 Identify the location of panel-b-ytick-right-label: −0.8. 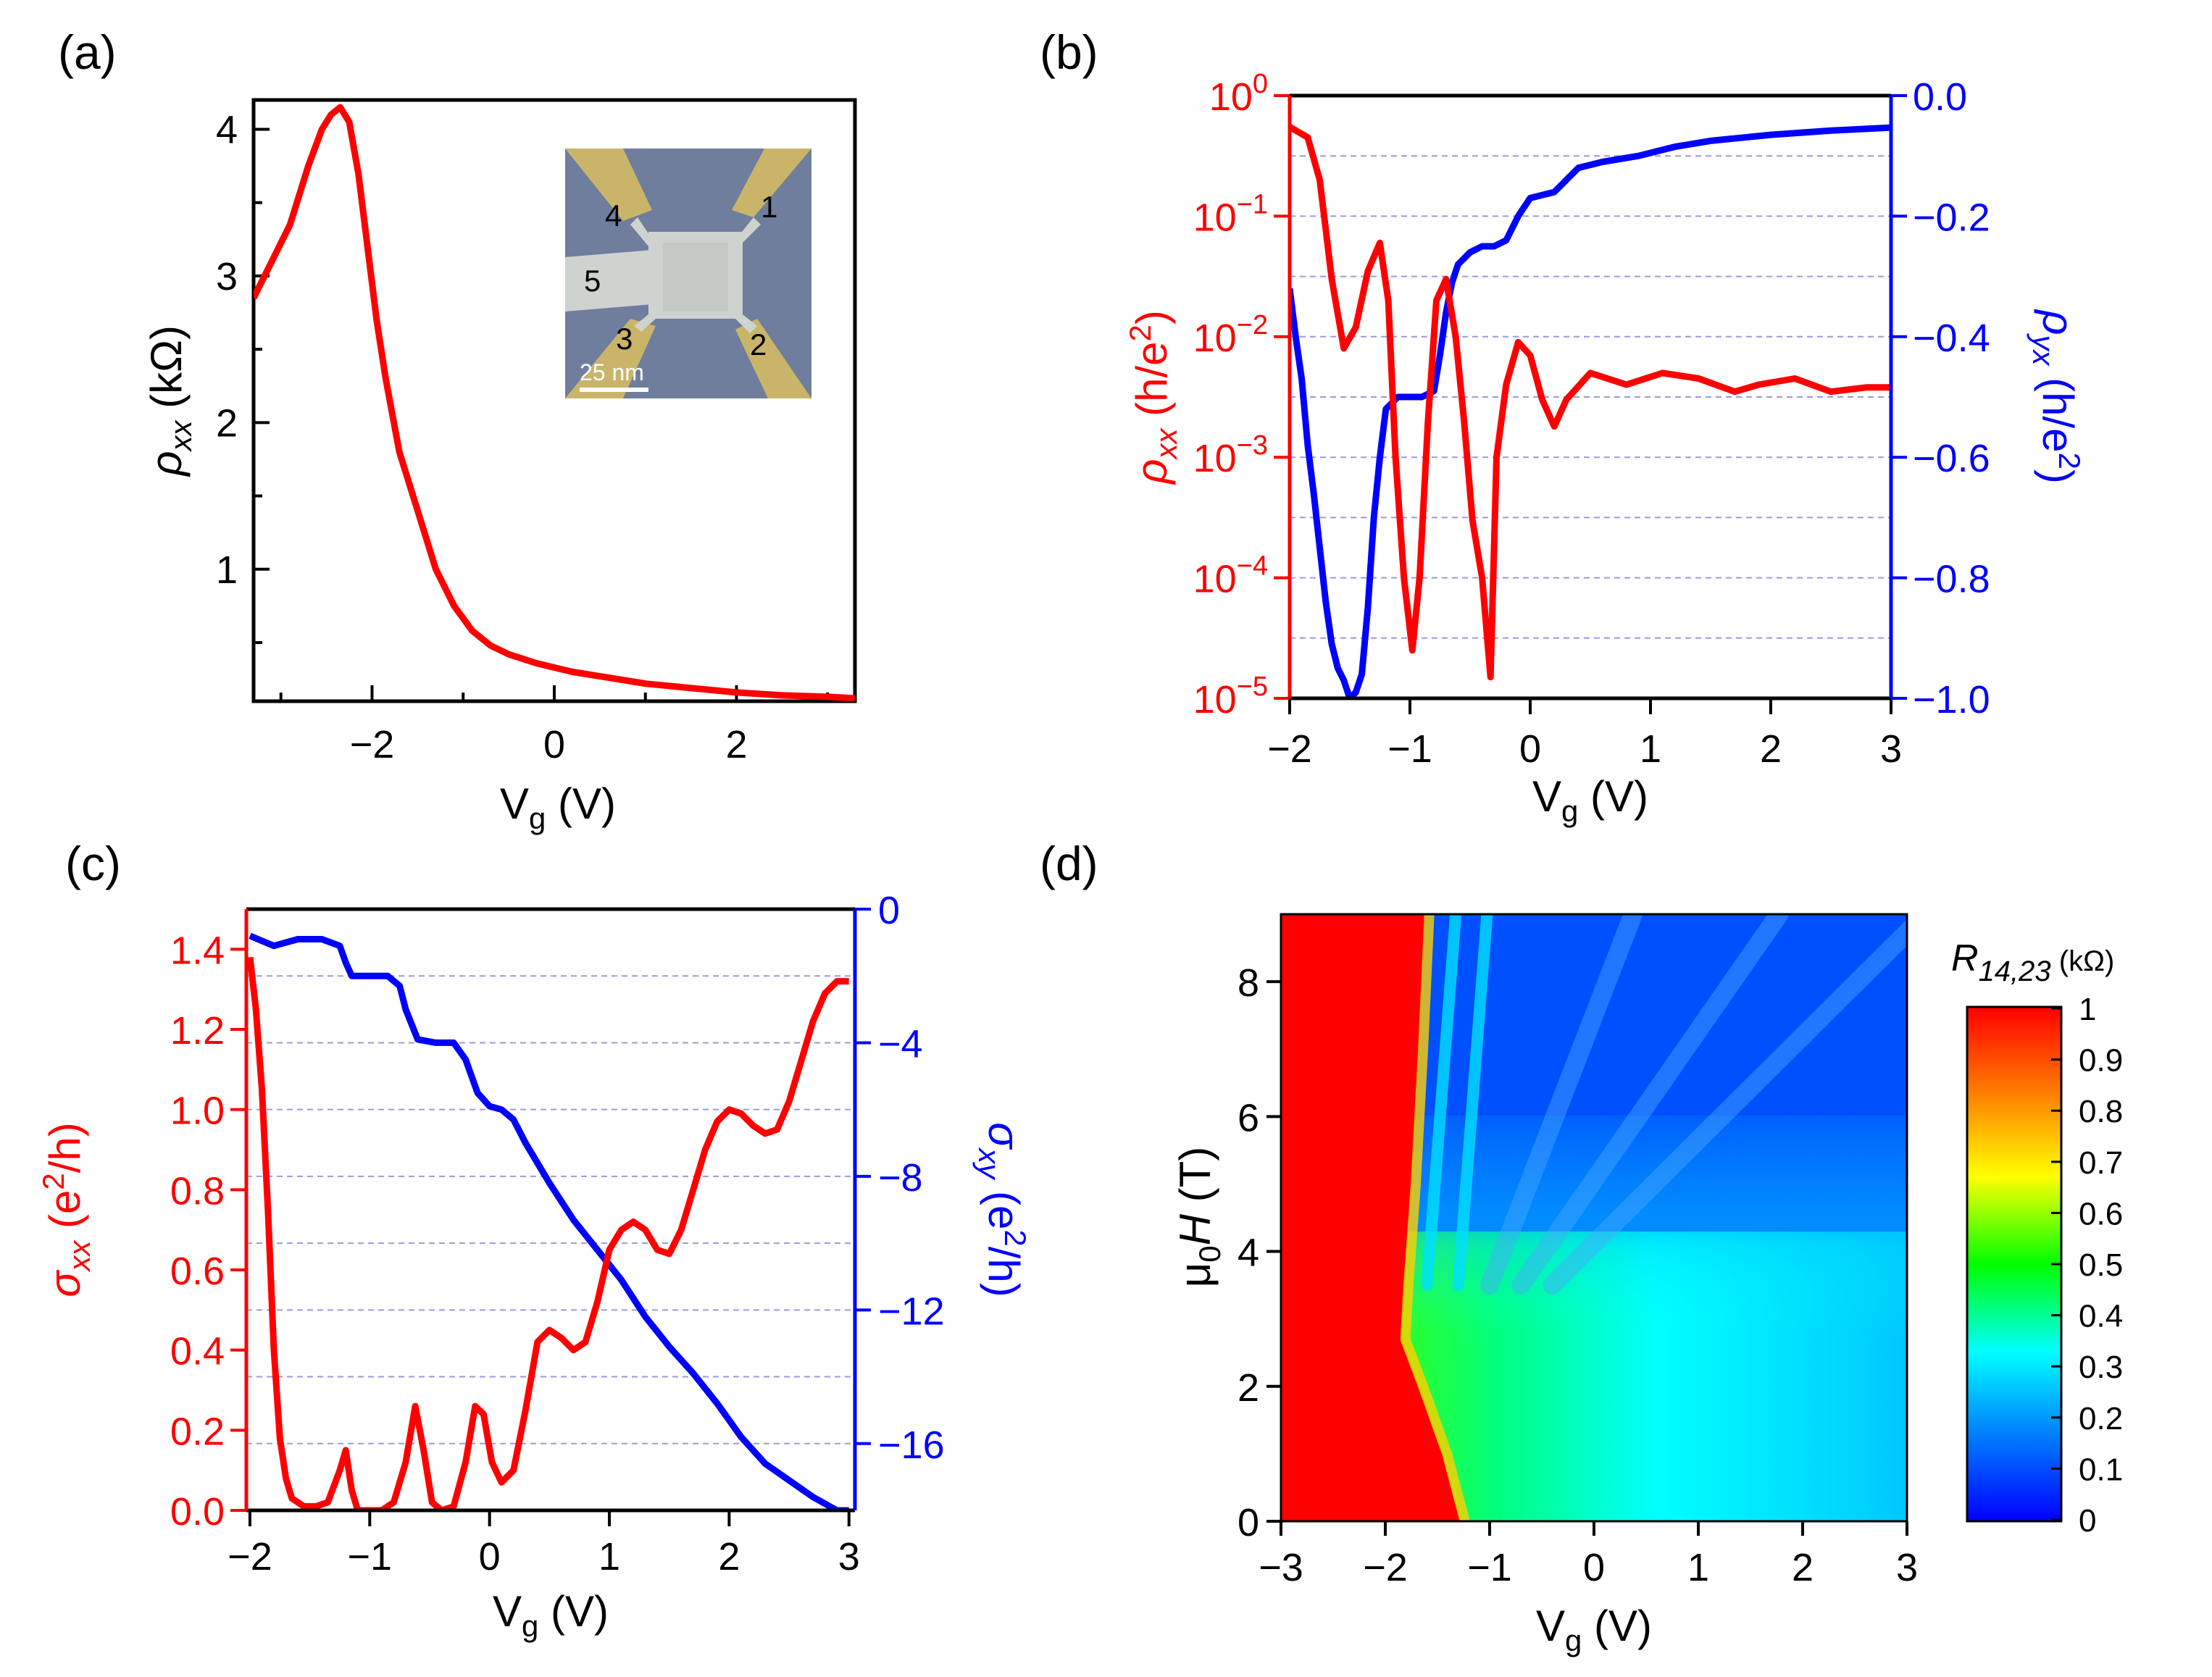
(1952, 579).